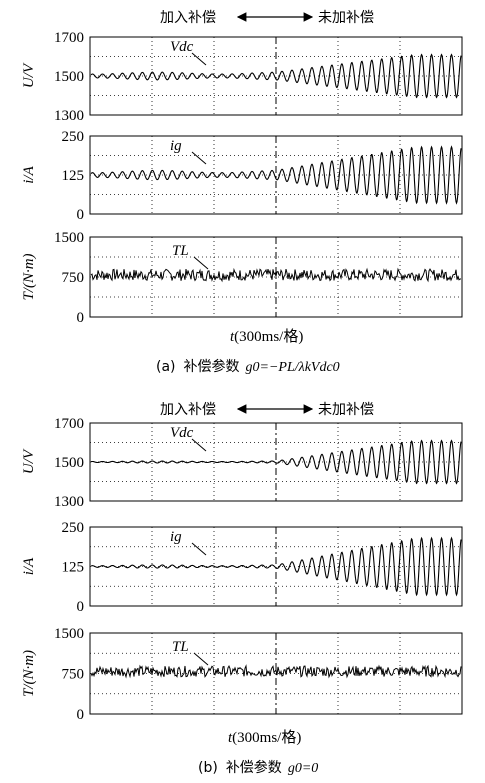  I want to click on annotation-compensation-off-b: 未加补偿, so click(346, 410).